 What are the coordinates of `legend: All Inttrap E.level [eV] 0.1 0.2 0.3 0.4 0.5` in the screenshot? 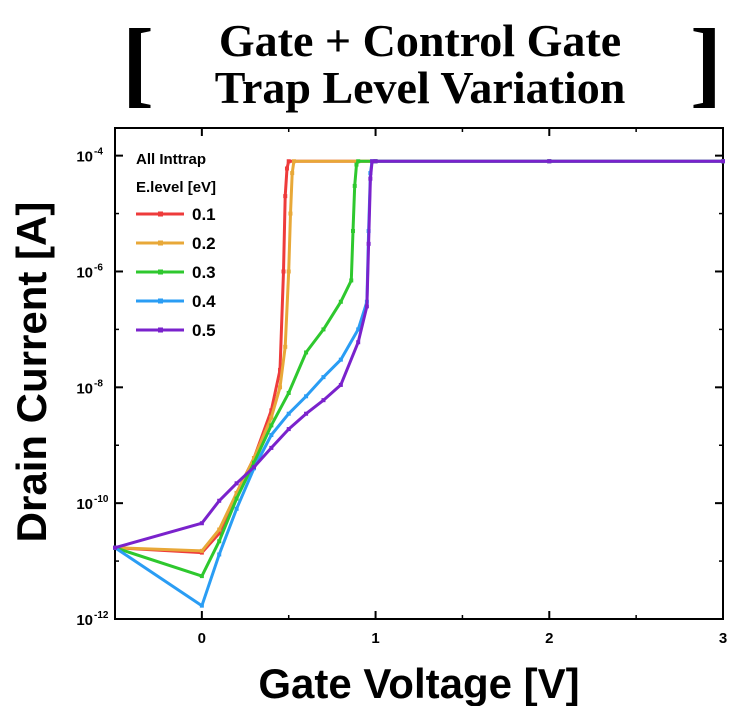 It's located at (176, 245).